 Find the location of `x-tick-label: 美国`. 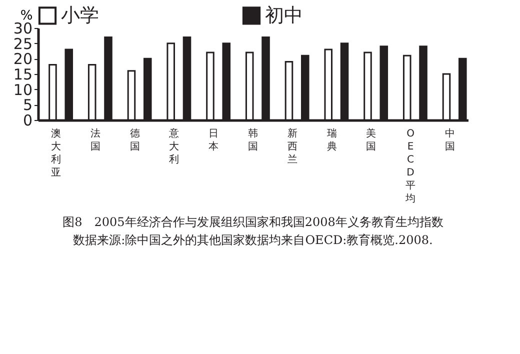

x-tick-label: 美国 is located at coordinates (371, 140).